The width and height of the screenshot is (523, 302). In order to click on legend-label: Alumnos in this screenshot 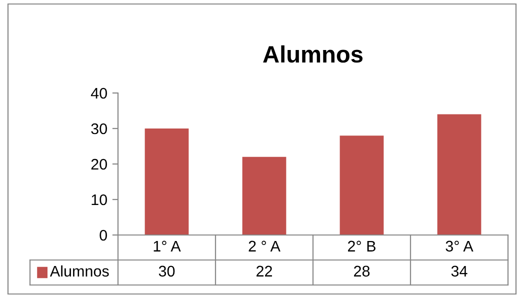, I will do `click(79, 271)`.